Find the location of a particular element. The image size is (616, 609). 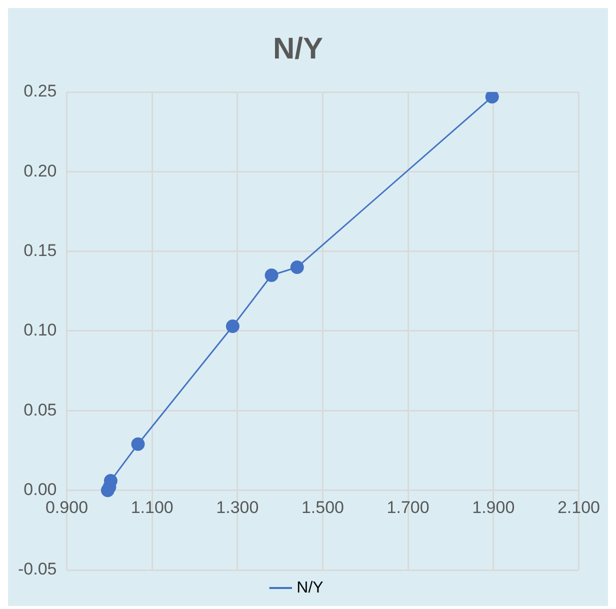

x-tick-label: 1.700 is located at coordinates (408, 508).